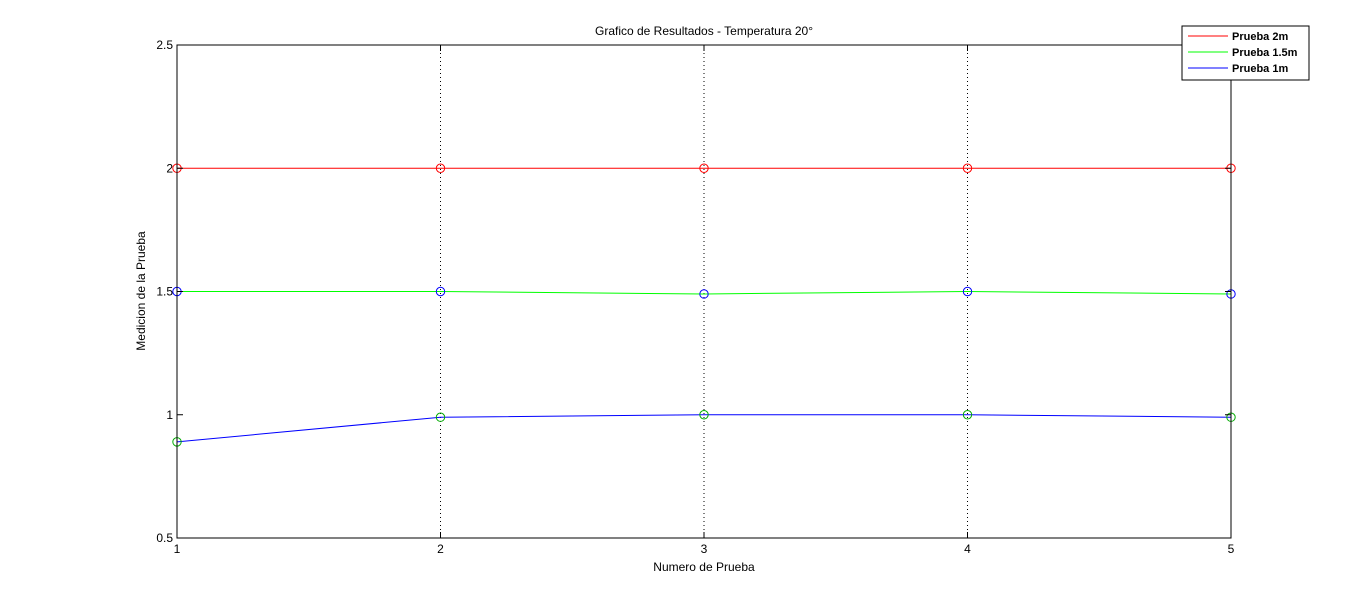  I want to click on series-line-prueba-1-5m, so click(704, 292).